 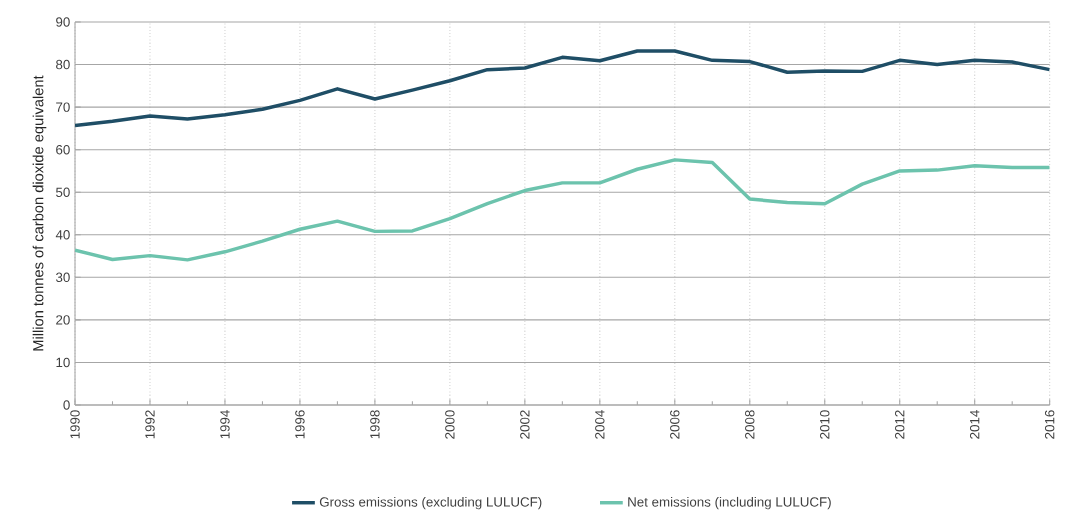 What do you see at coordinates (974, 424) in the screenshot?
I see `x-tick-label: 2014` at bounding box center [974, 424].